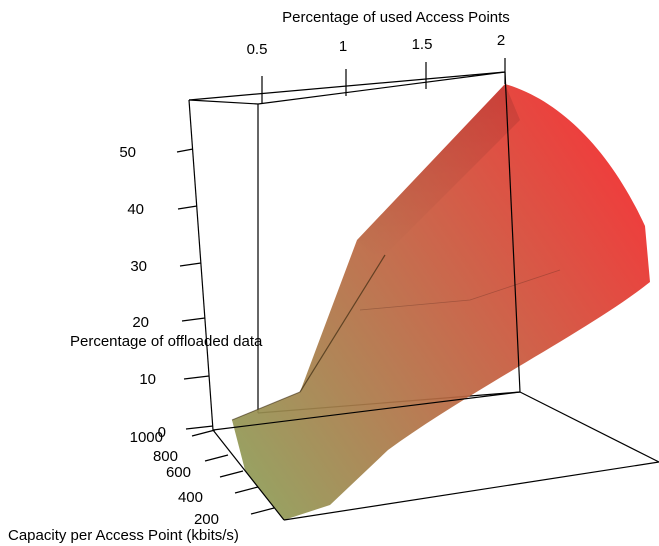 The height and width of the screenshot is (546, 659). Describe the element at coordinates (190, 497) in the screenshot. I see `y-tick-label: 400` at that location.